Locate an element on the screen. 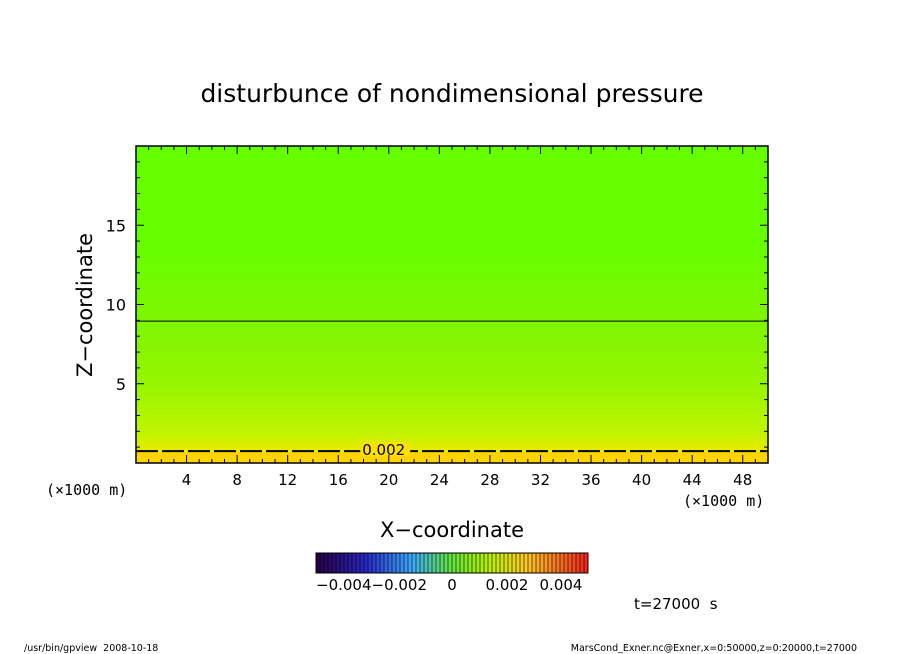 This screenshot has width=904, height=654. time-label: t=27000 s is located at coordinates (676, 604).